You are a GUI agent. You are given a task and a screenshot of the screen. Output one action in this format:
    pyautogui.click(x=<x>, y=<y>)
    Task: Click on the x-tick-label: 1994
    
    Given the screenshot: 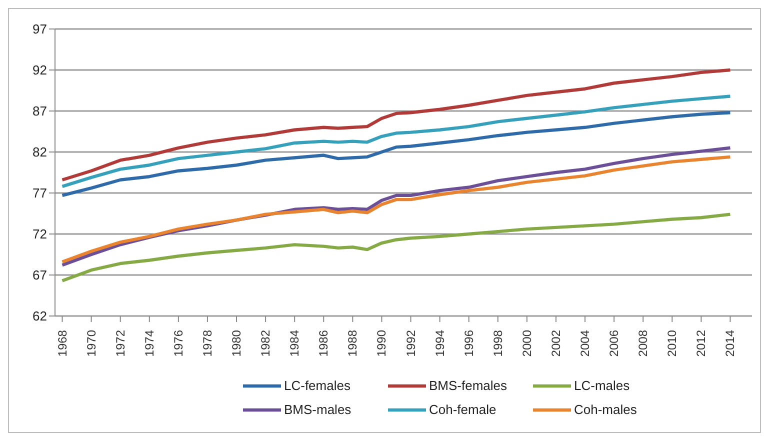 What is the action you would take?
    pyautogui.click(x=439, y=343)
    